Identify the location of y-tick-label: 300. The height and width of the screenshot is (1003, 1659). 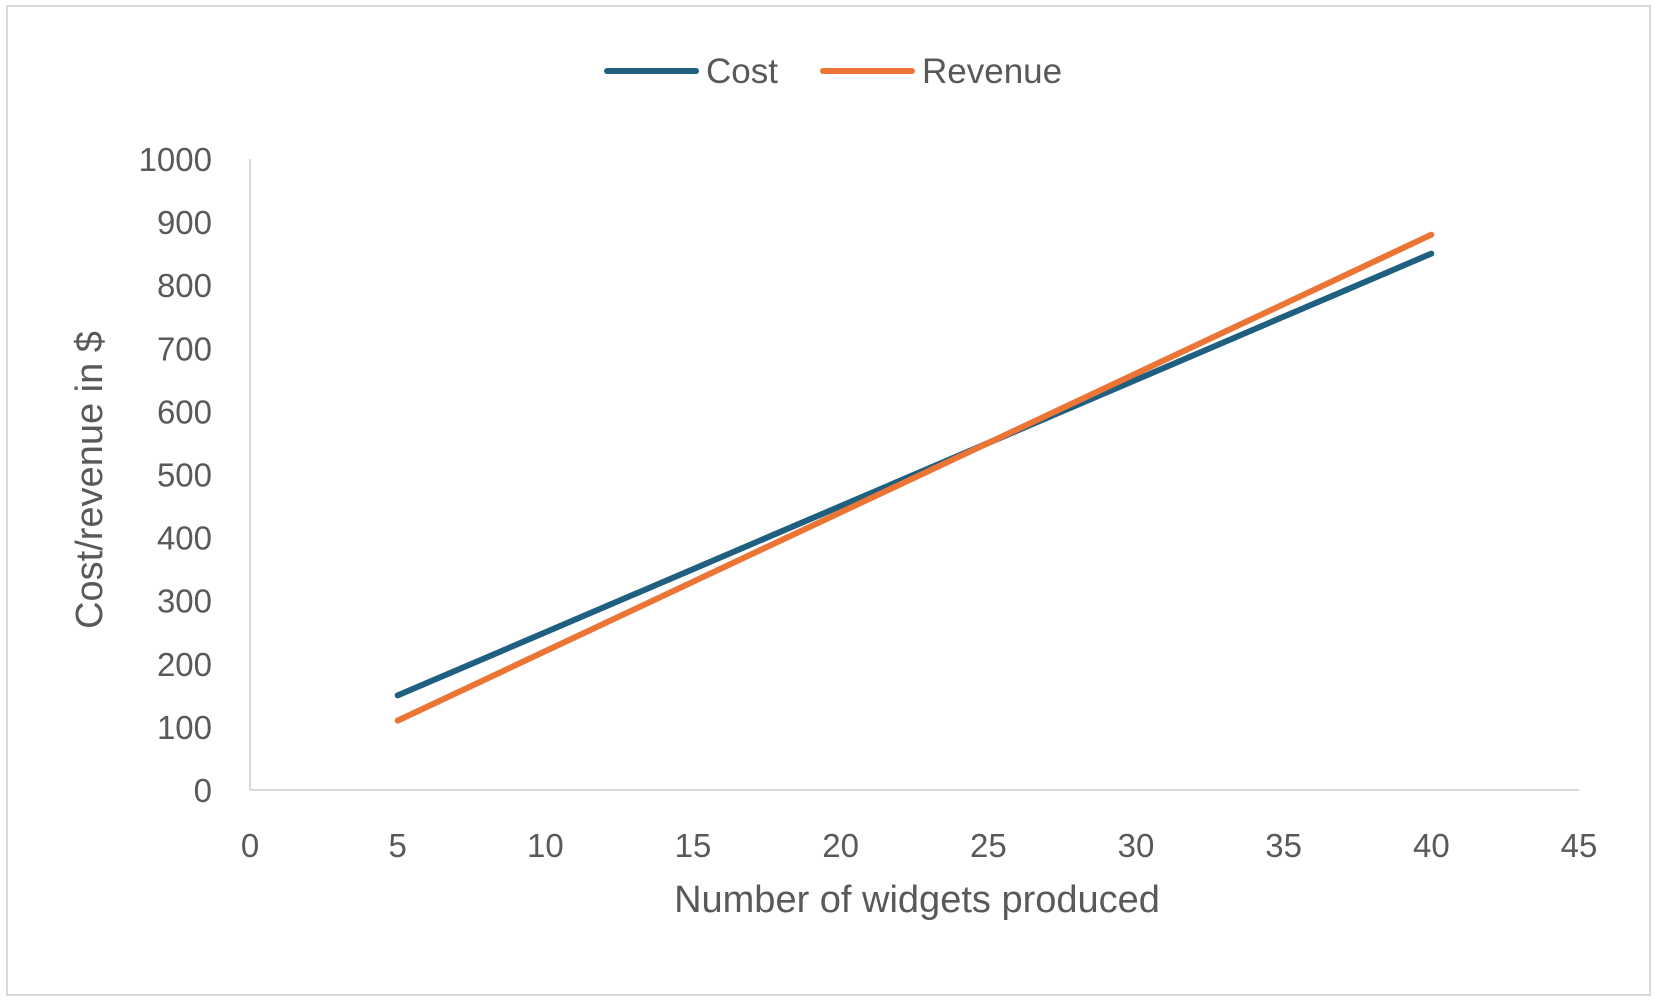
(184, 601).